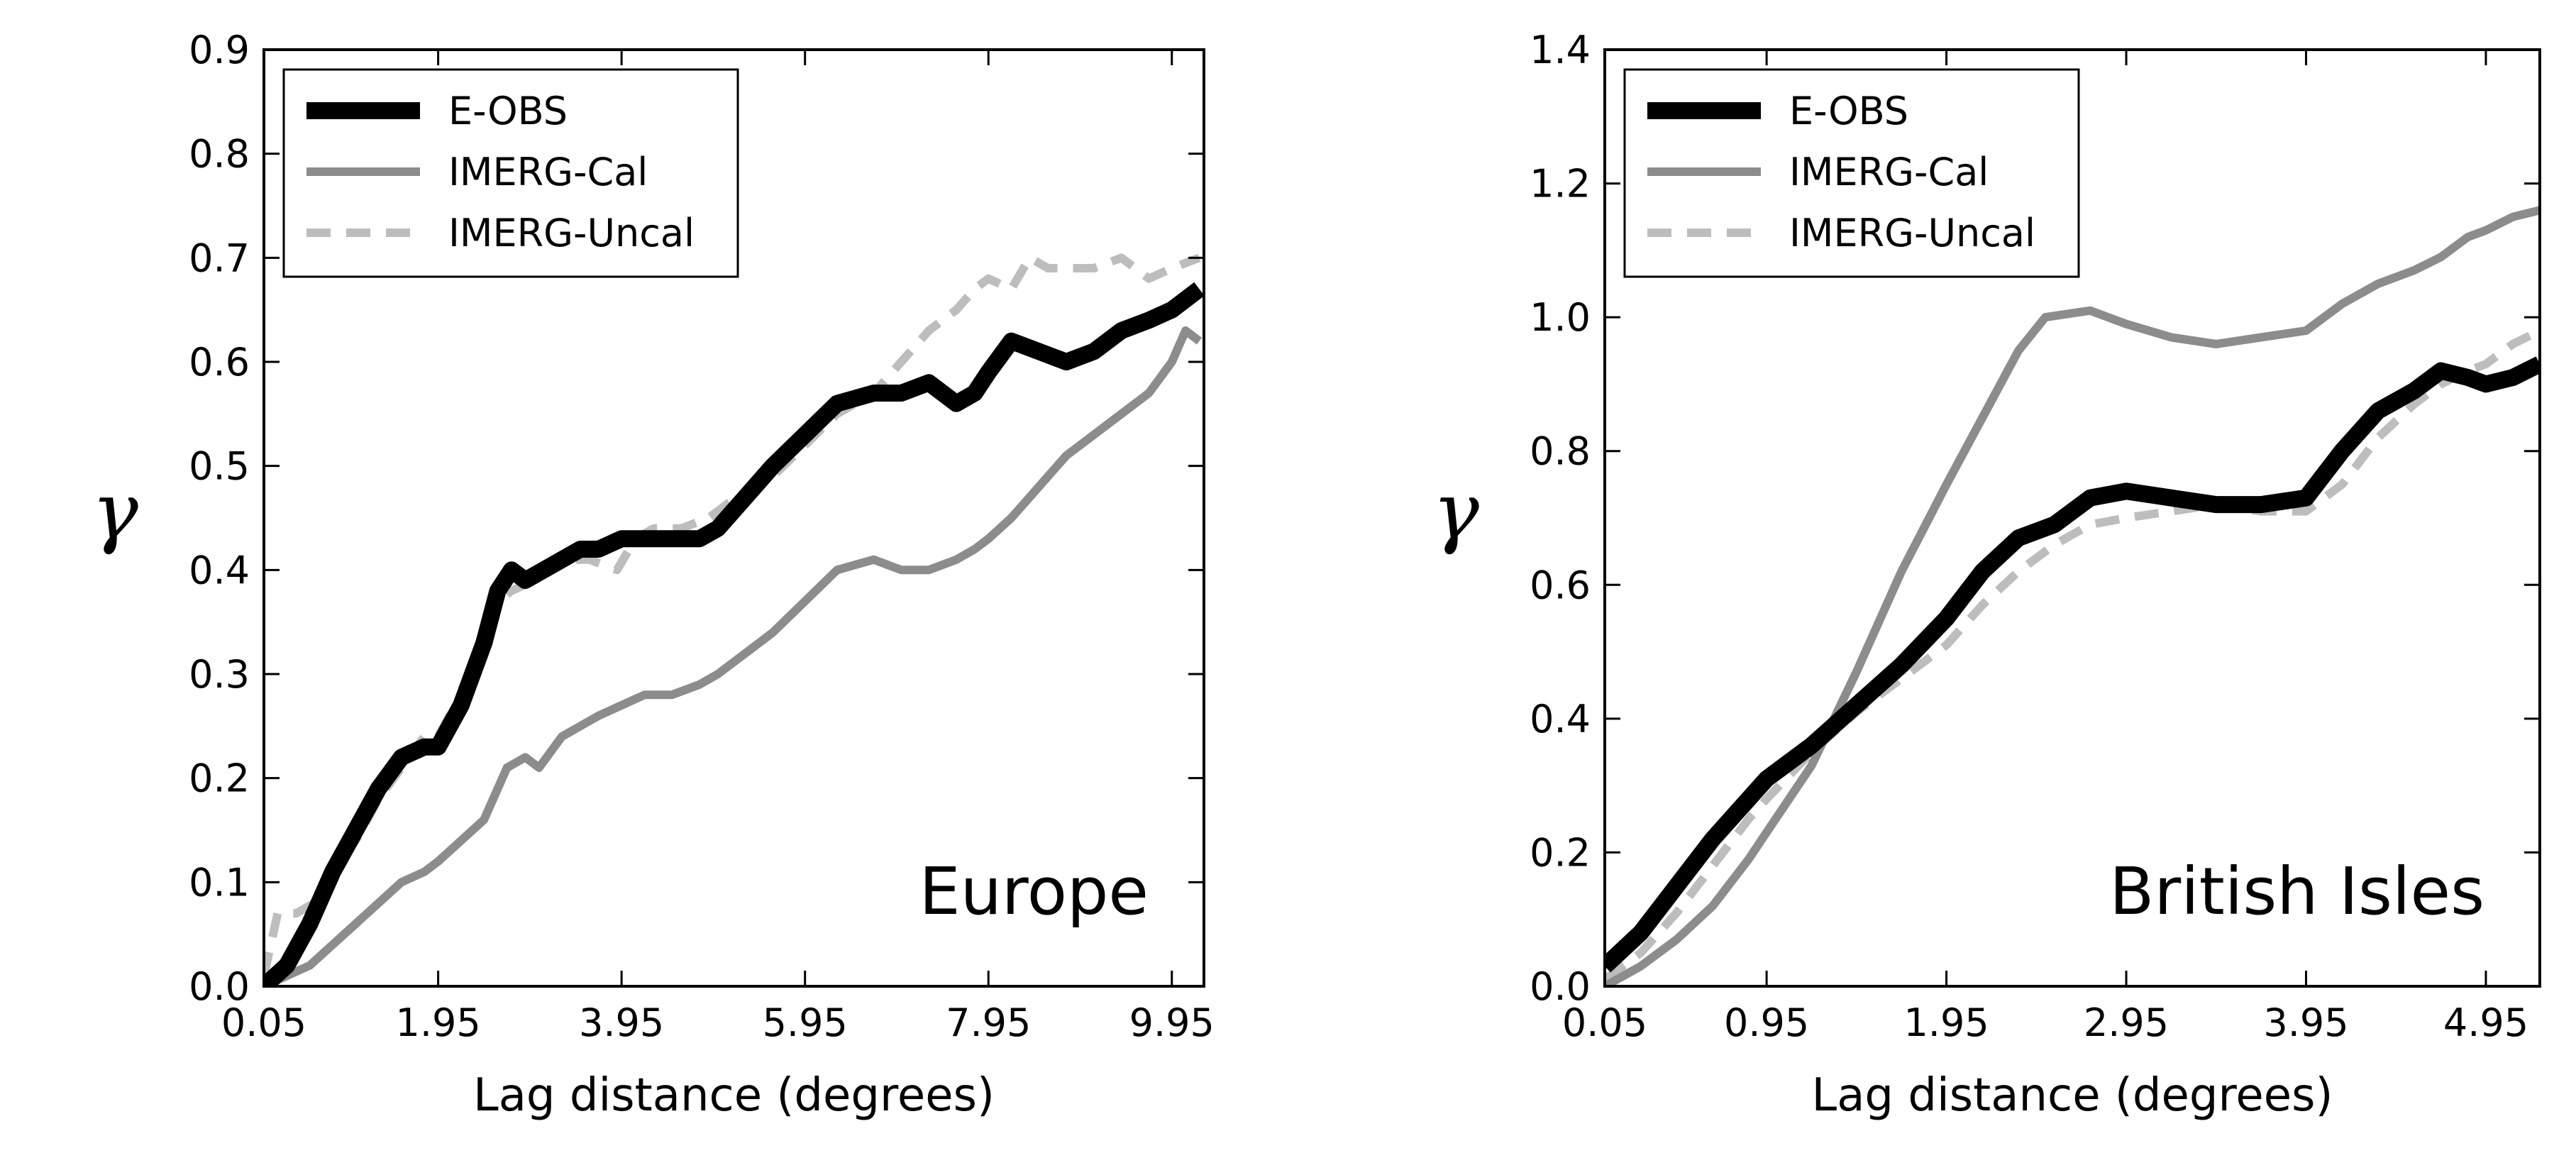 The height and width of the screenshot is (1153, 2576). I want to click on british-isles-xtick-label: 2.95, so click(2126, 1022).